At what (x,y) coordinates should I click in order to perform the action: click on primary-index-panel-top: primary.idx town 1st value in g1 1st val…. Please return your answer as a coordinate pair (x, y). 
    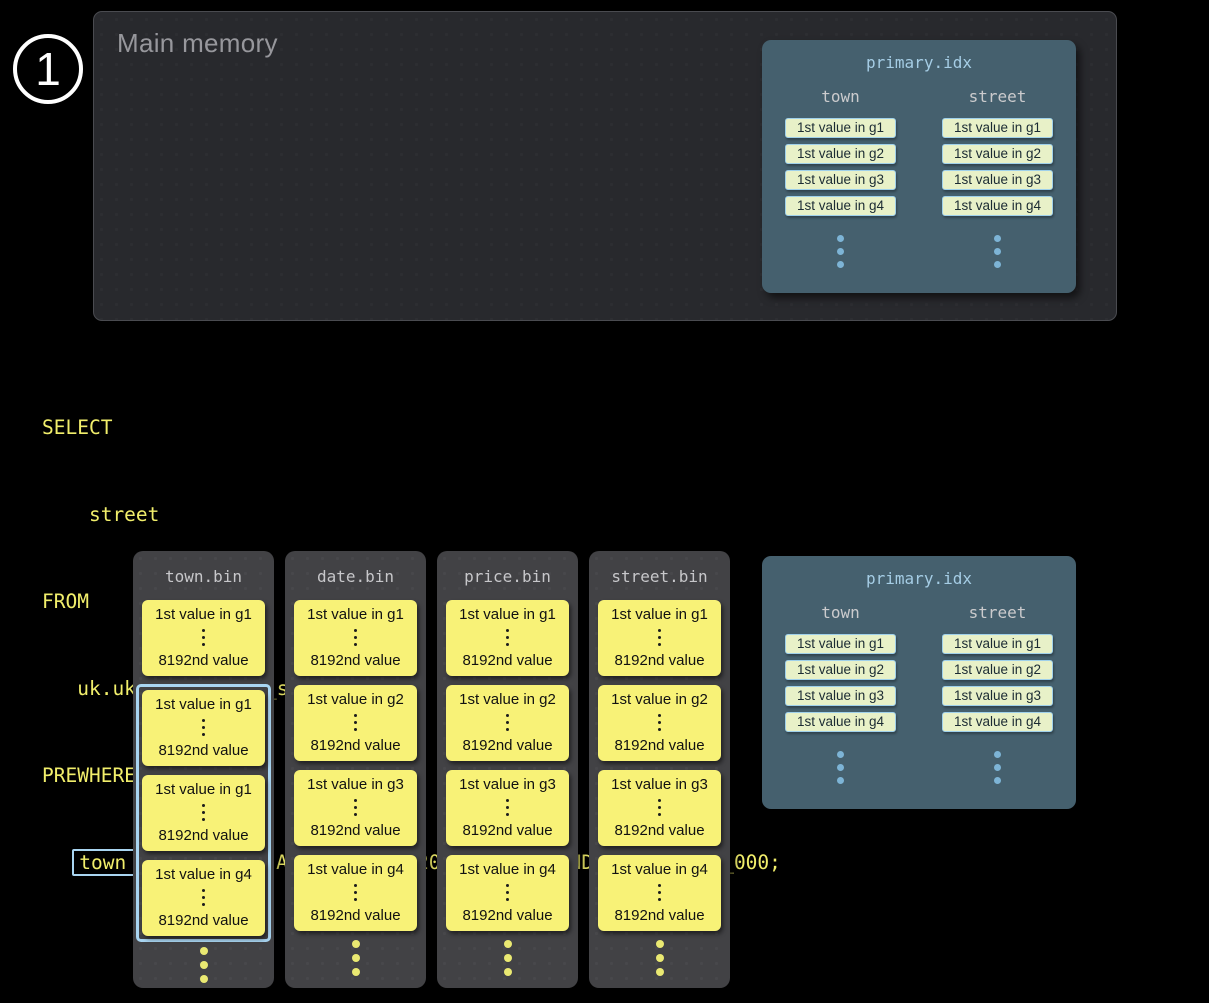
    Looking at the image, I should click on (919, 166).